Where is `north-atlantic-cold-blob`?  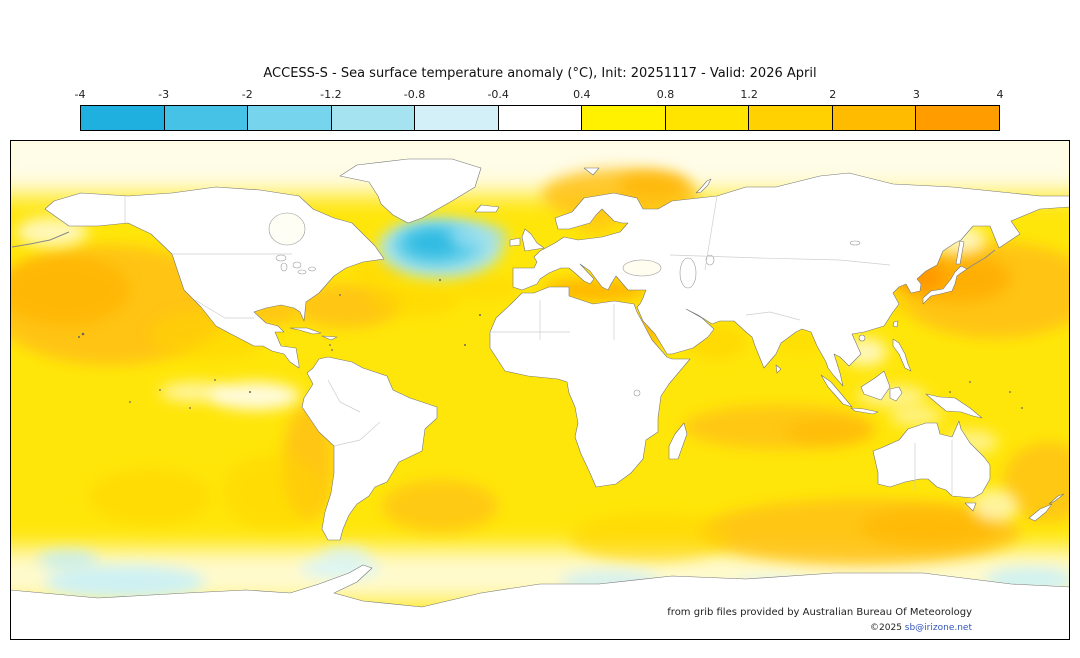 north-atlantic-cold-blob is located at coordinates (434, 243).